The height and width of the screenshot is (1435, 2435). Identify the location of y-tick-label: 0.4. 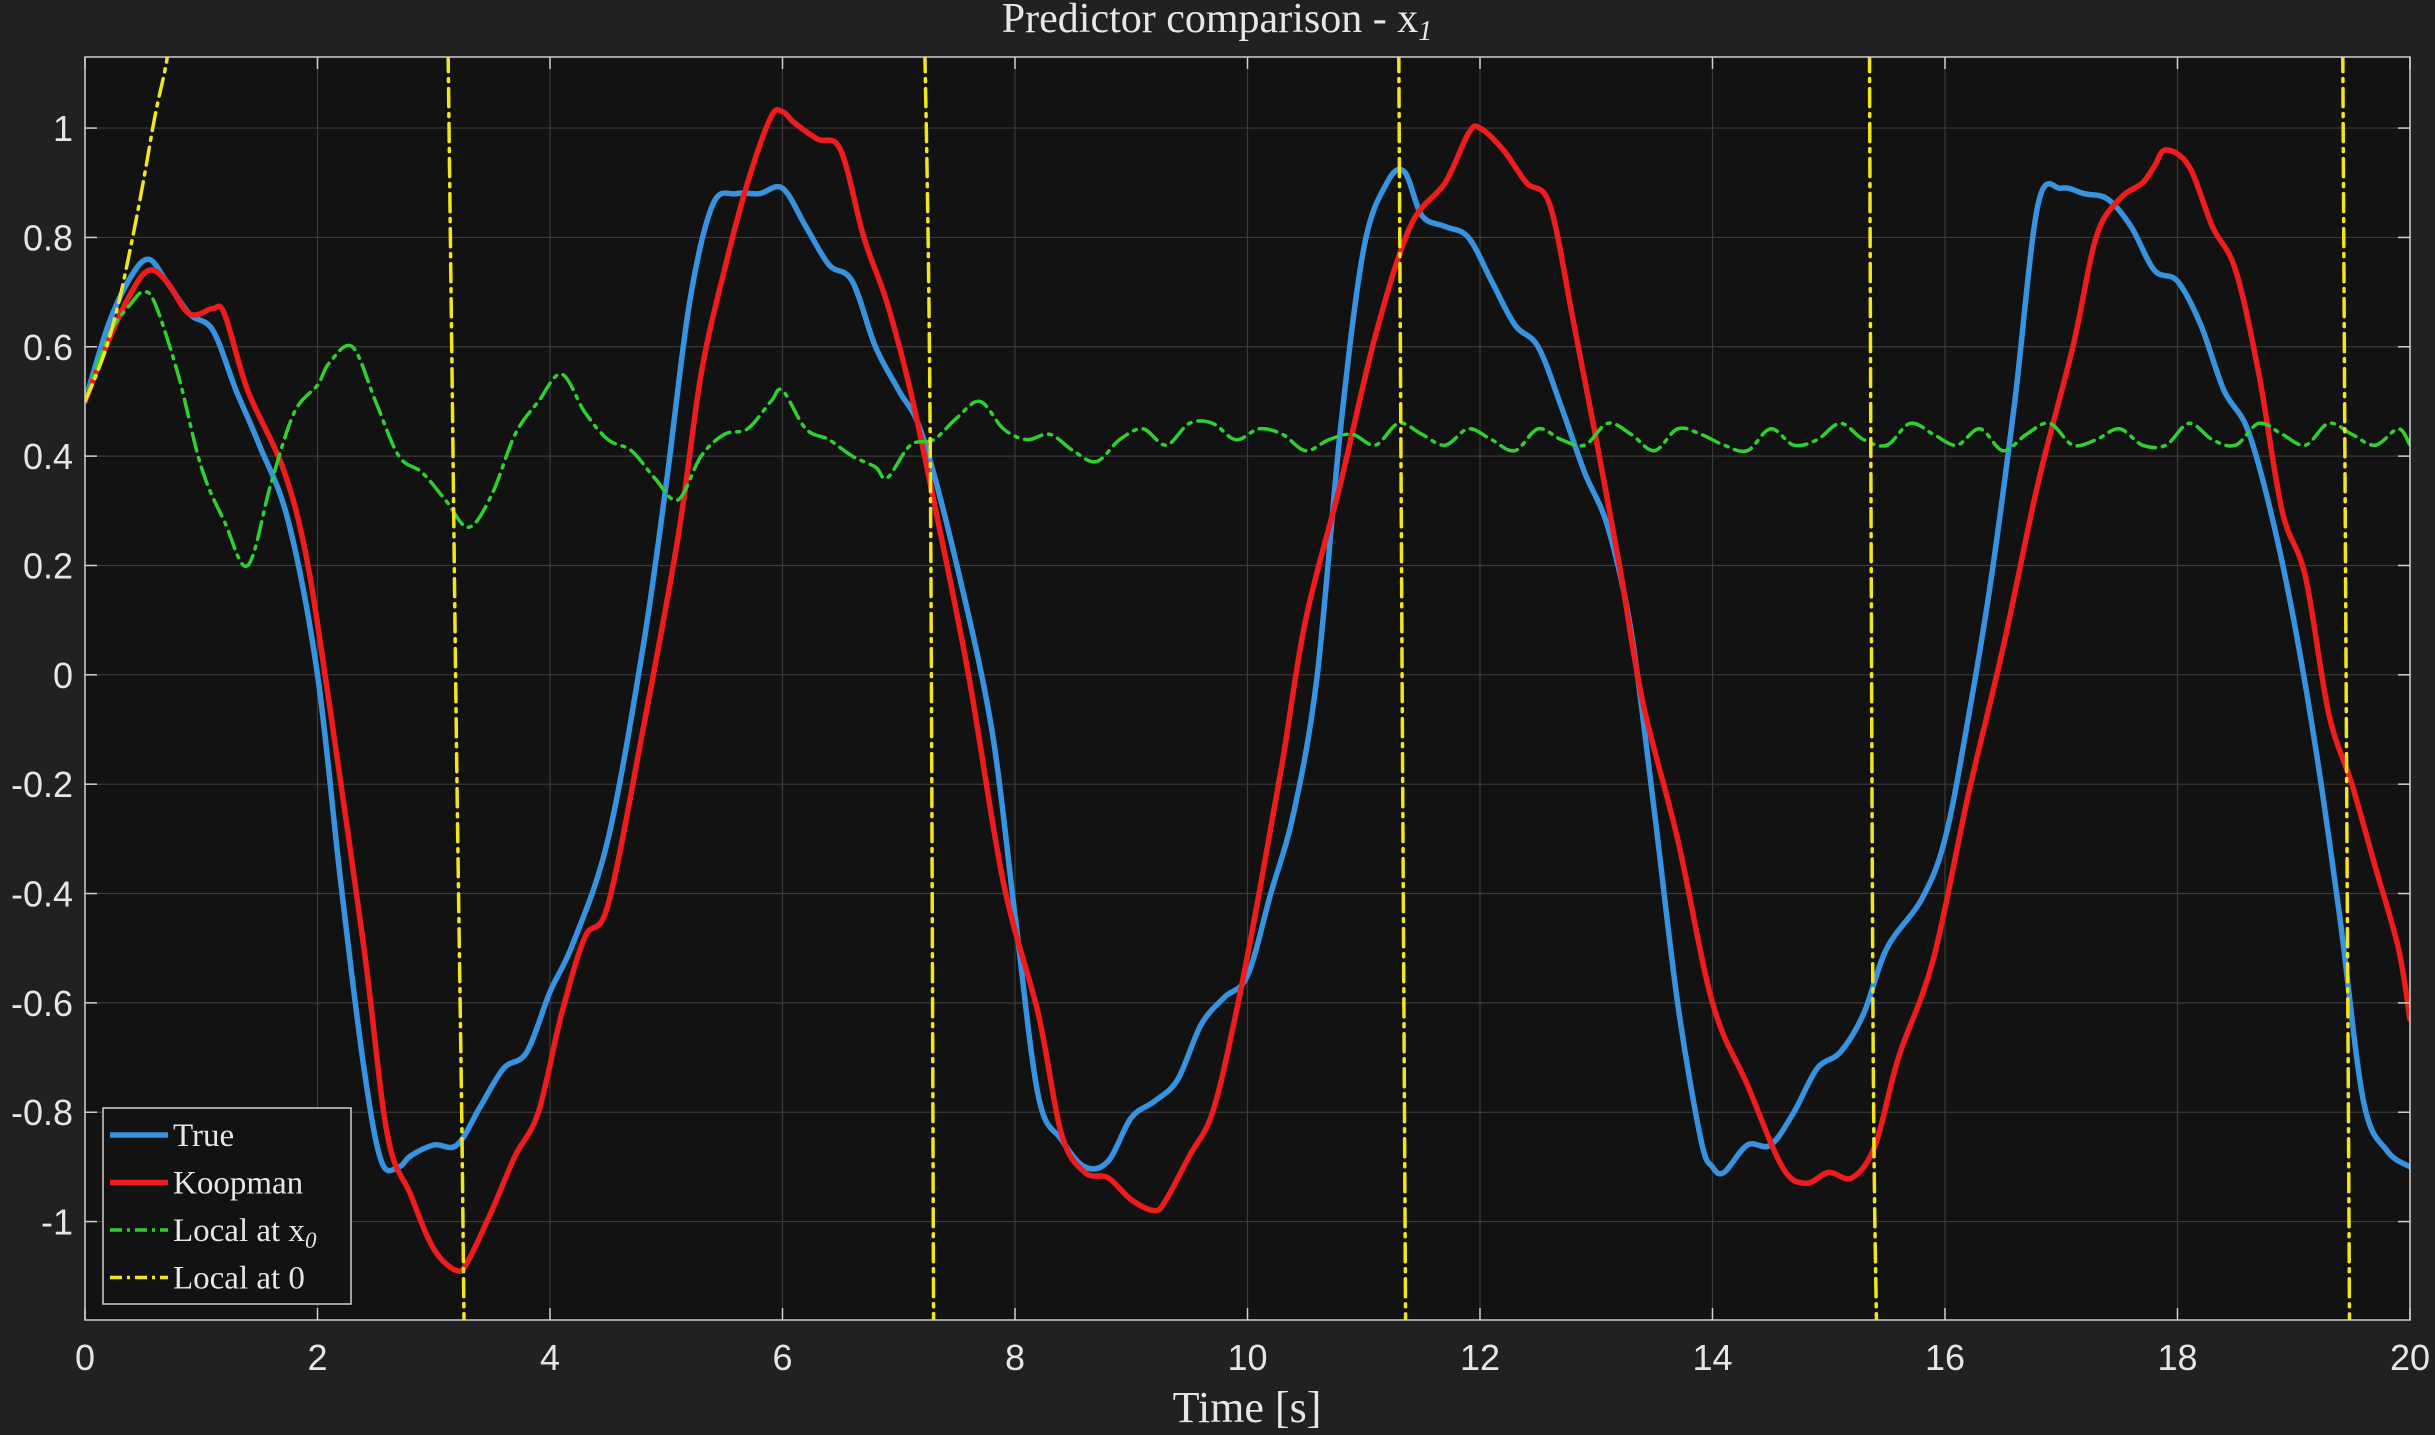
(48, 456).